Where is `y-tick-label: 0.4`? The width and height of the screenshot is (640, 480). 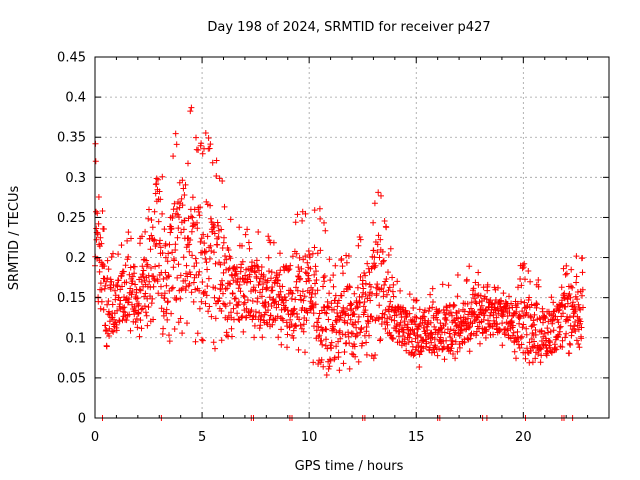 y-tick-label: 0.4 is located at coordinates (75, 98).